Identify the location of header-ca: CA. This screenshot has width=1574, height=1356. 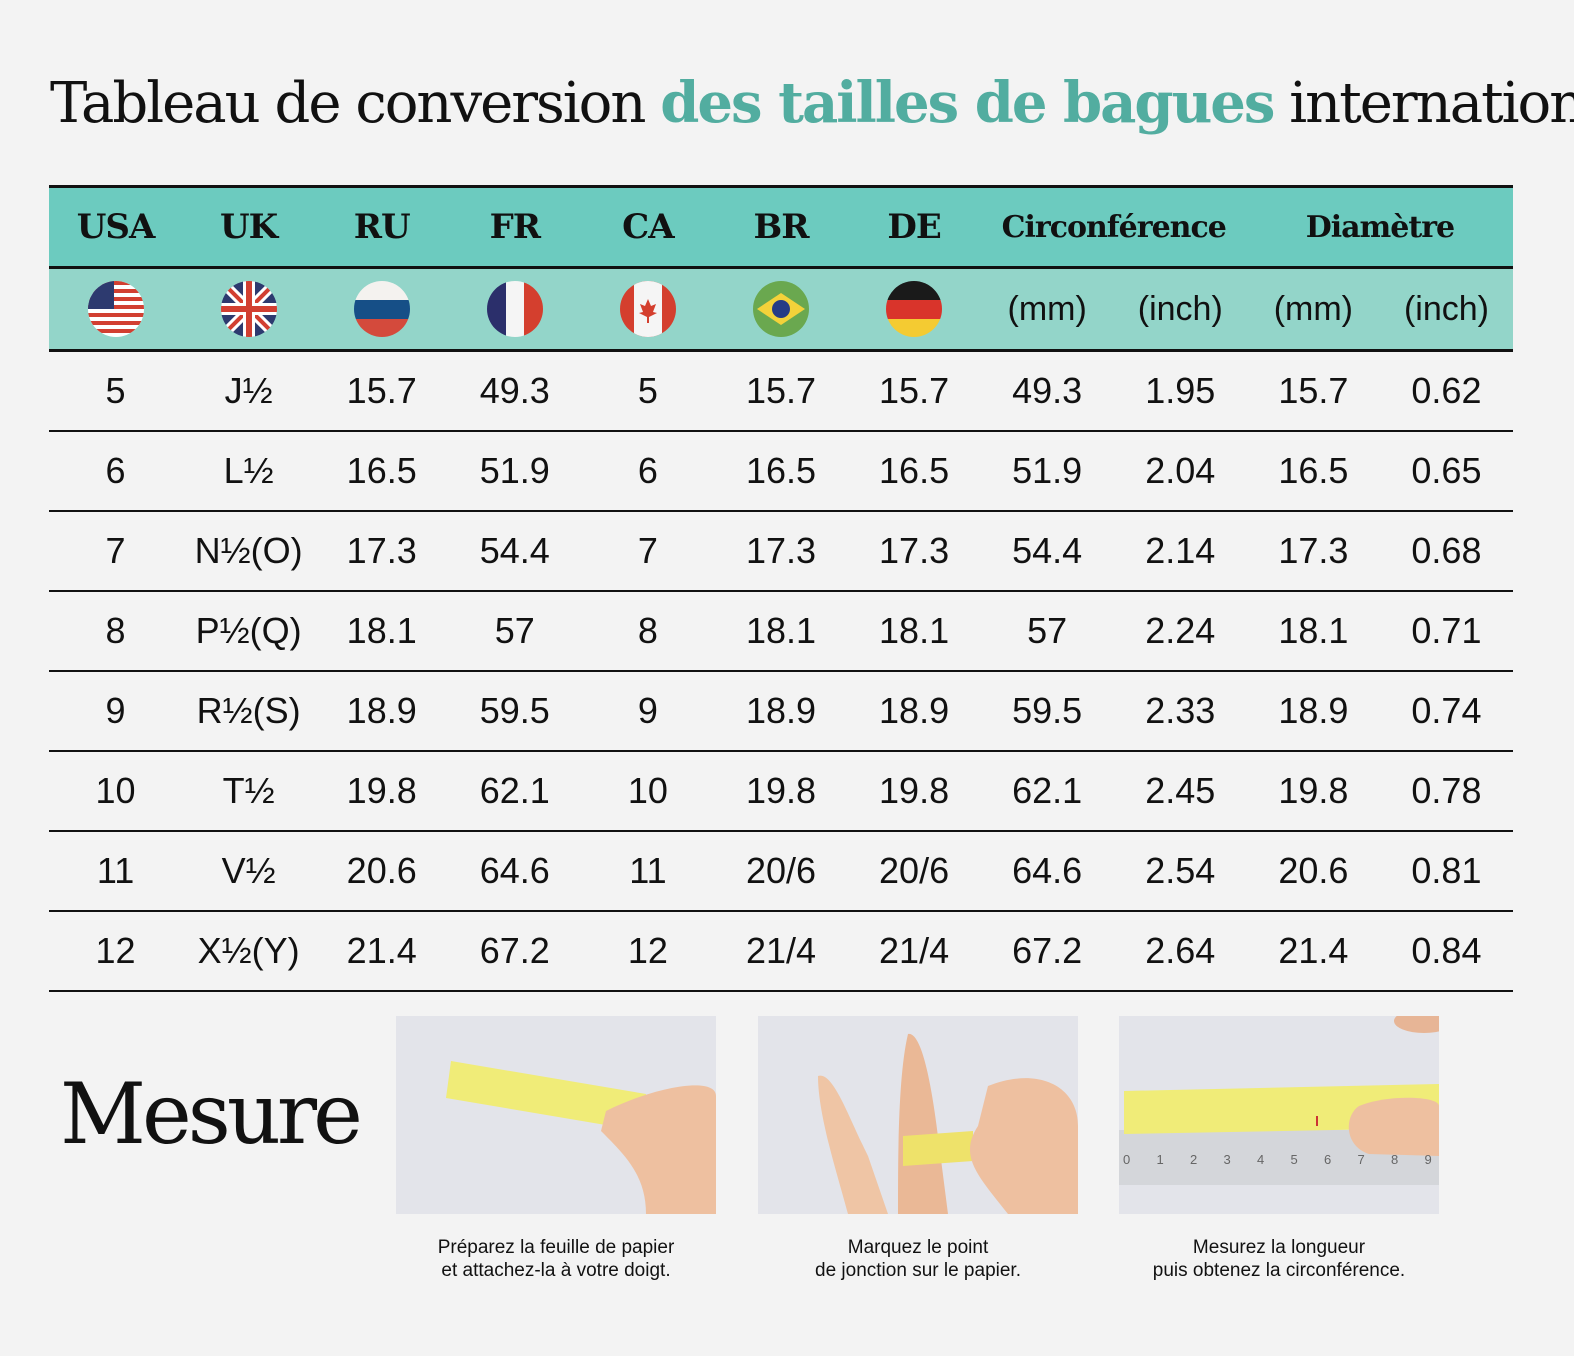
(648, 227).